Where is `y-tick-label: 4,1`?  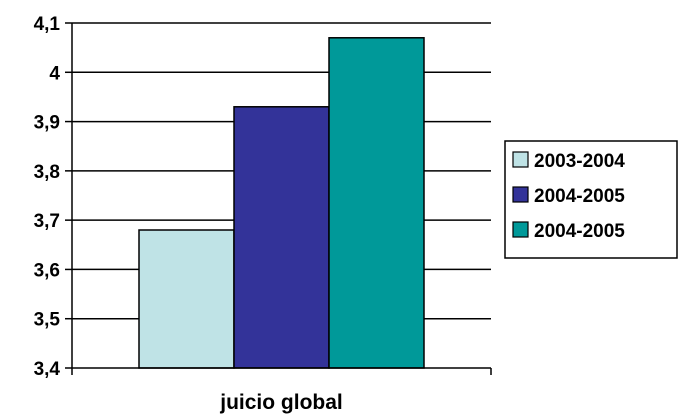
y-tick-label: 4,1 is located at coordinates (47, 24).